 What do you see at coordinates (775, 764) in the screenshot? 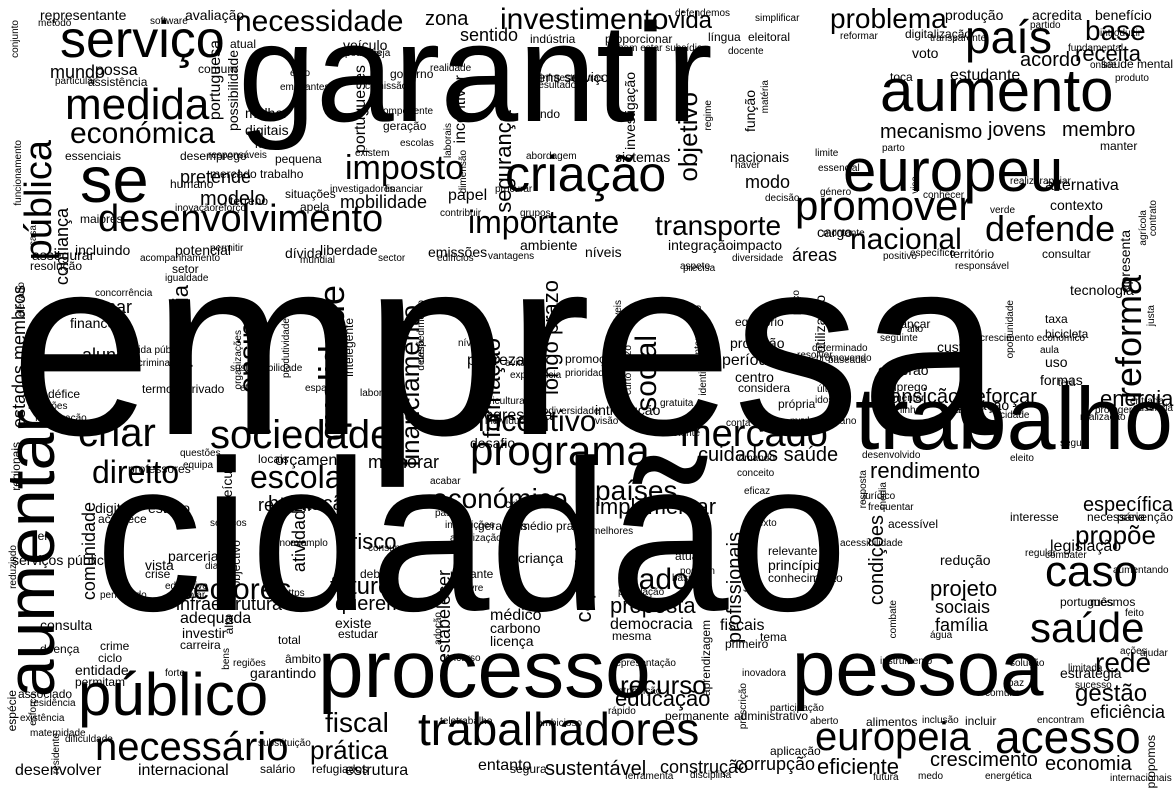
I see `word-corrupcao: corrupção` at bounding box center [775, 764].